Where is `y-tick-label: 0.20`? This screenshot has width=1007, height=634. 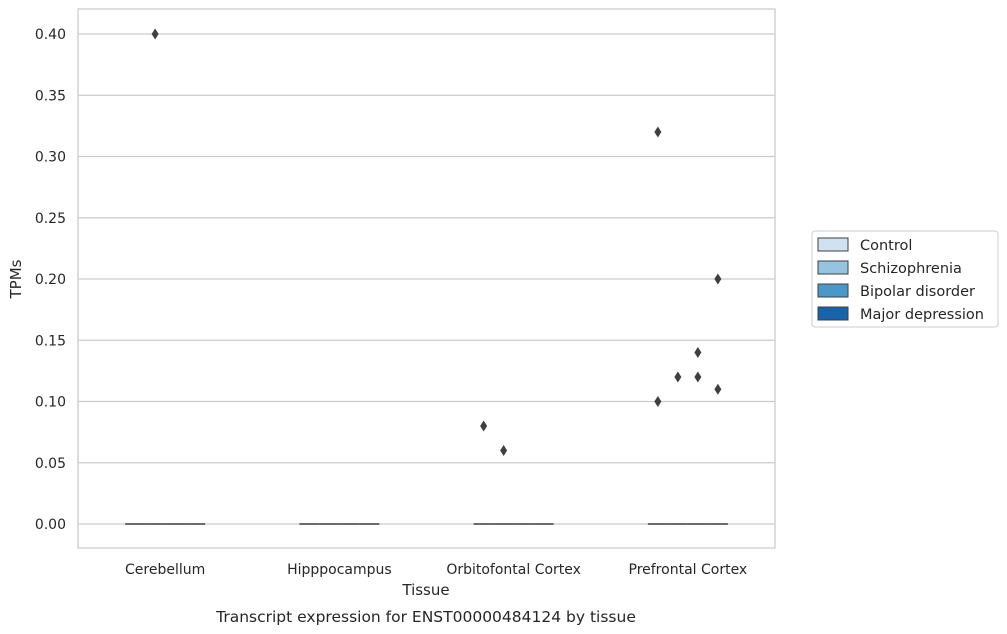
y-tick-label: 0.20 is located at coordinates (50, 280).